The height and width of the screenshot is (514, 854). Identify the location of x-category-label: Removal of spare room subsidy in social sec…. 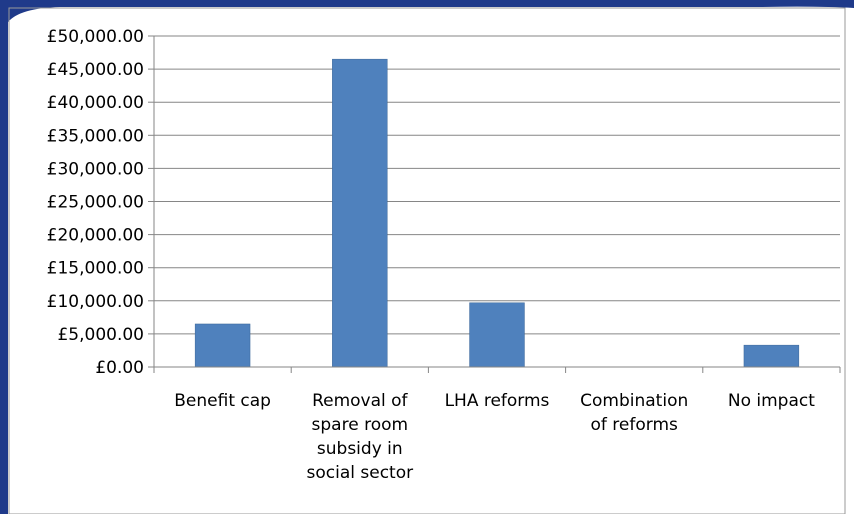
(360, 437).